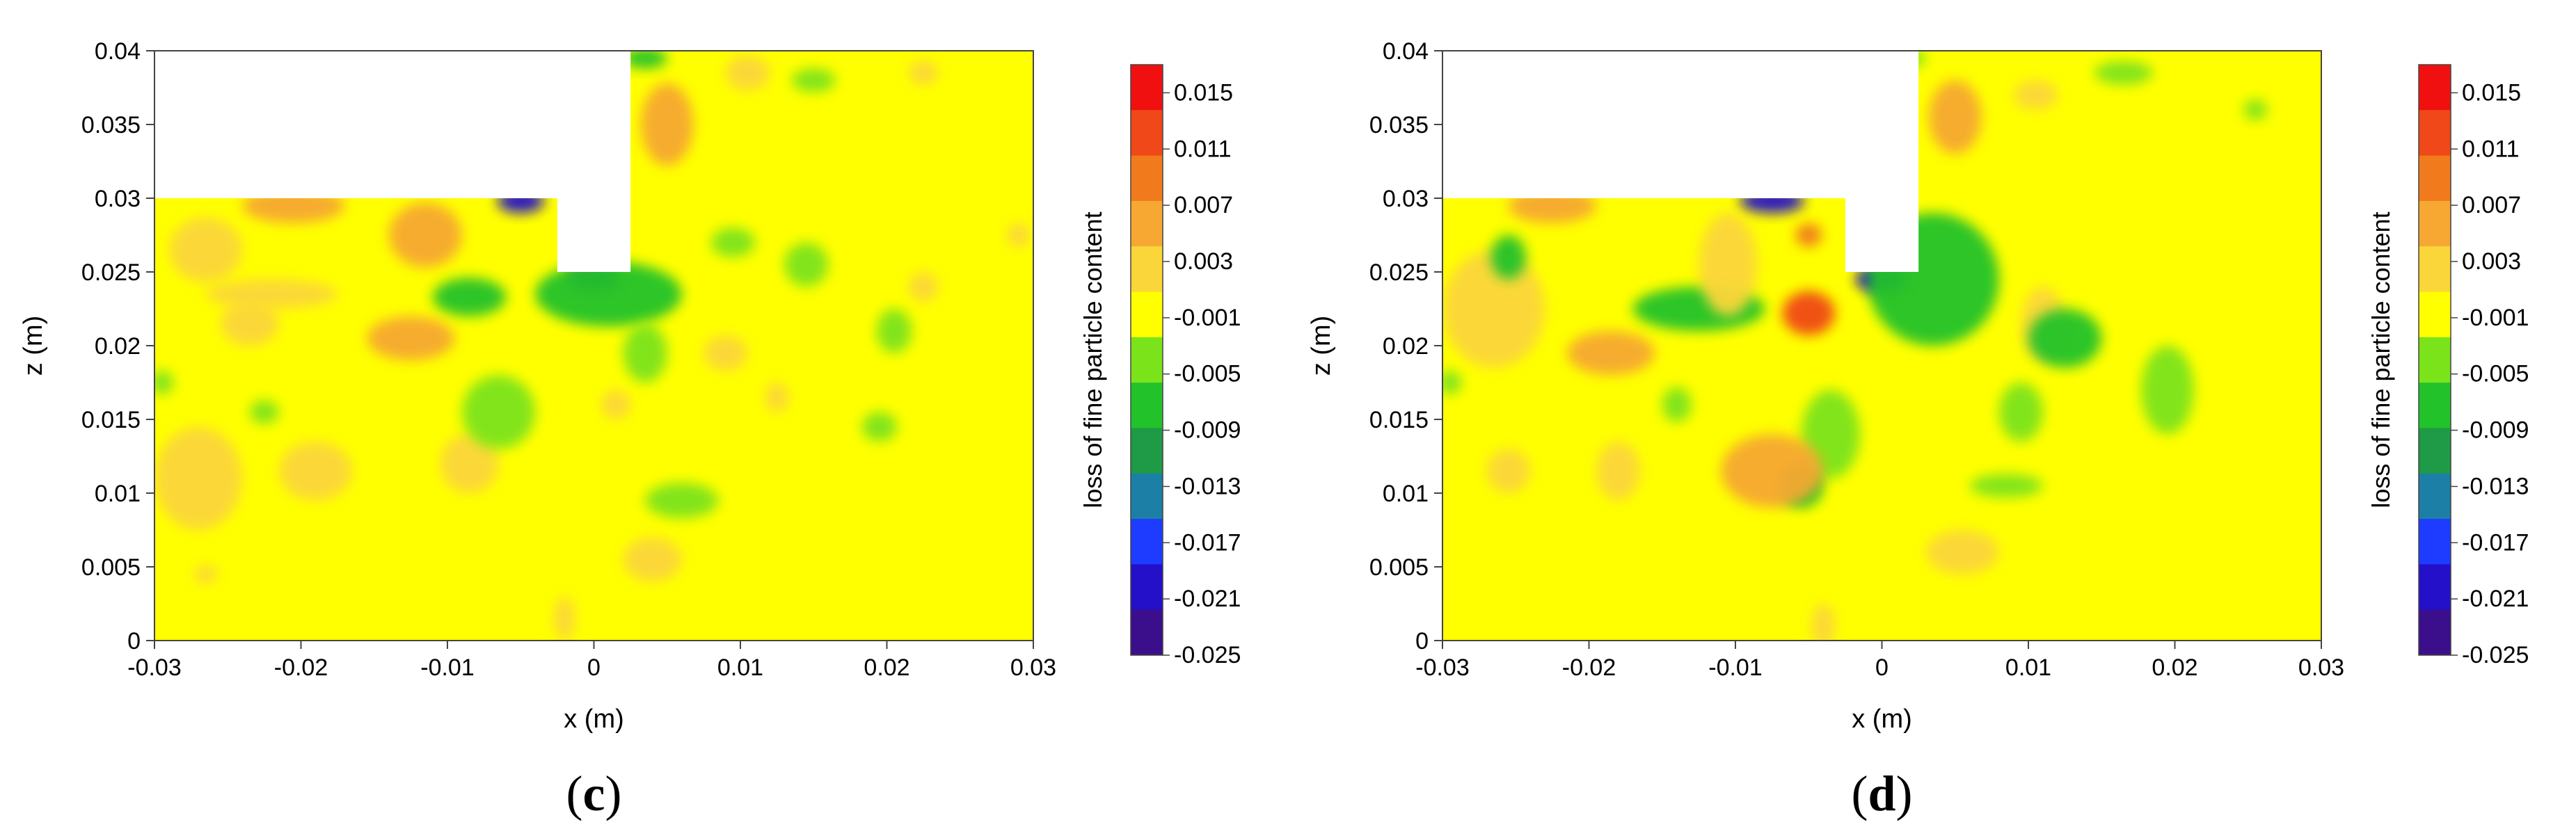 This screenshot has width=2576, height=836. Describe the element at coordinates (1207, 374) in the screenshot. I see `colorbar-tick-label: -0.005` at that location.